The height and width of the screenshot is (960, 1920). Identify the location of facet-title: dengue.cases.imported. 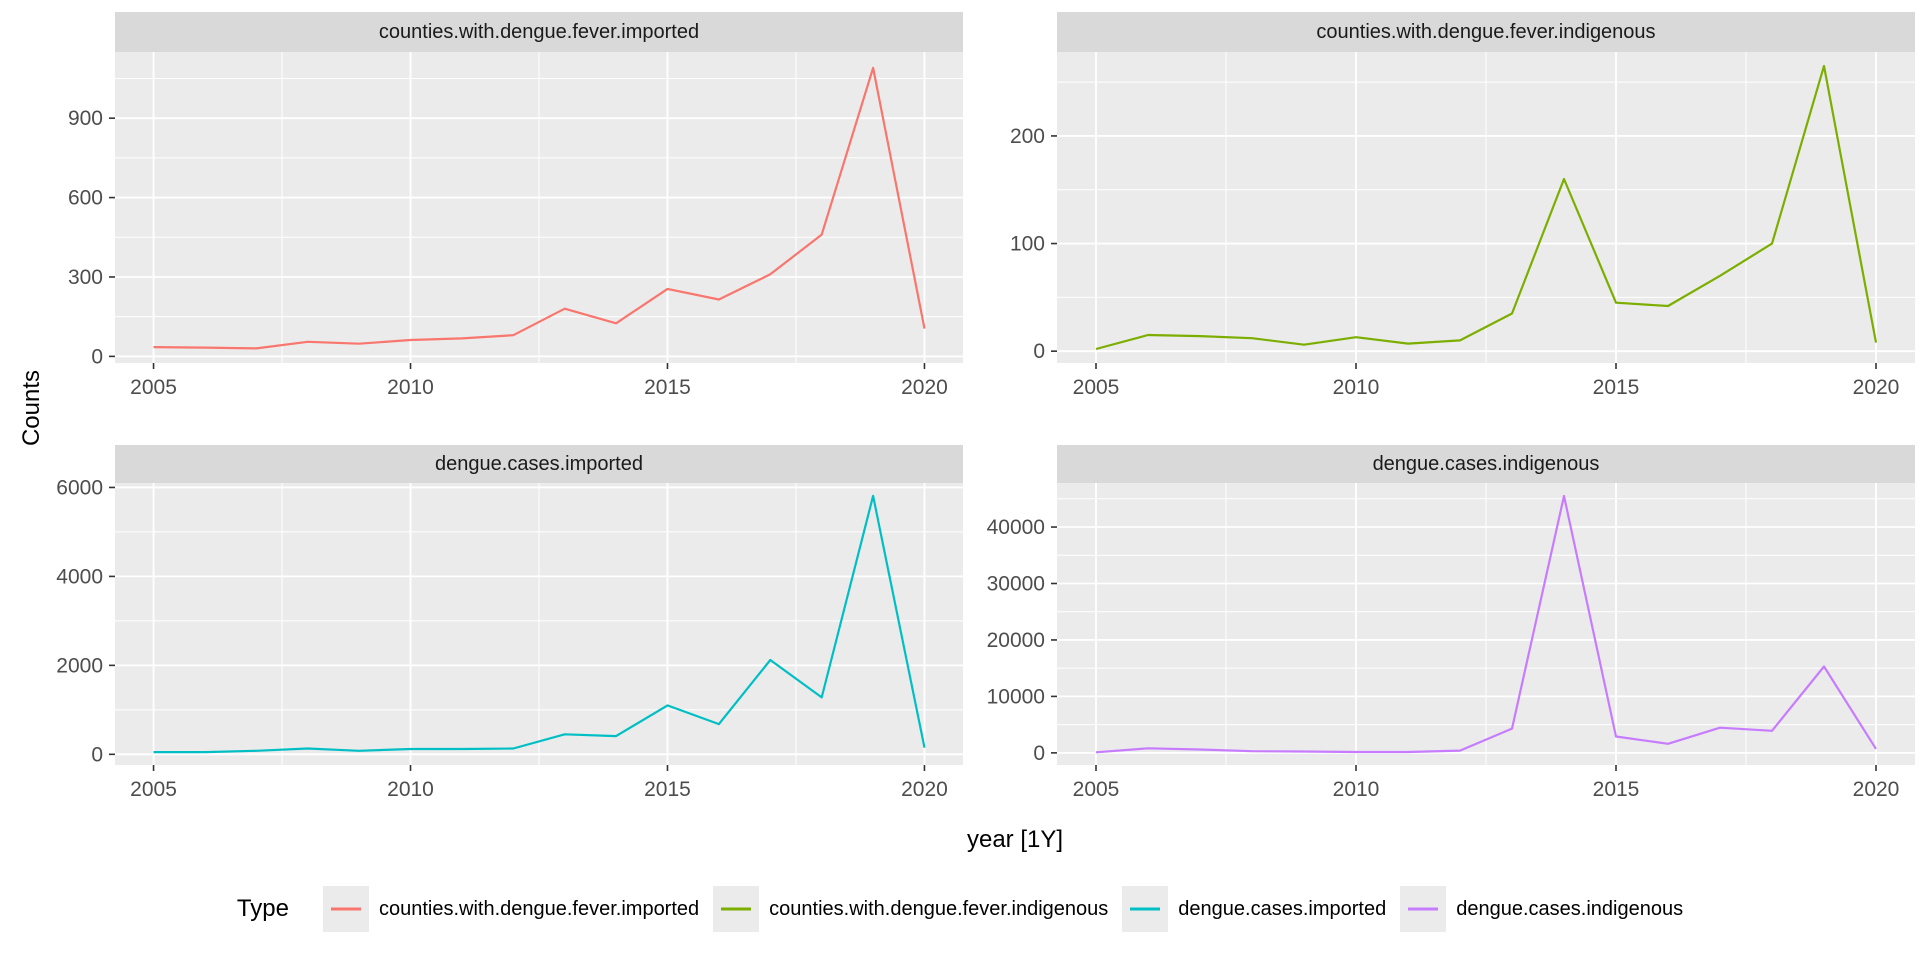
(539, 463).